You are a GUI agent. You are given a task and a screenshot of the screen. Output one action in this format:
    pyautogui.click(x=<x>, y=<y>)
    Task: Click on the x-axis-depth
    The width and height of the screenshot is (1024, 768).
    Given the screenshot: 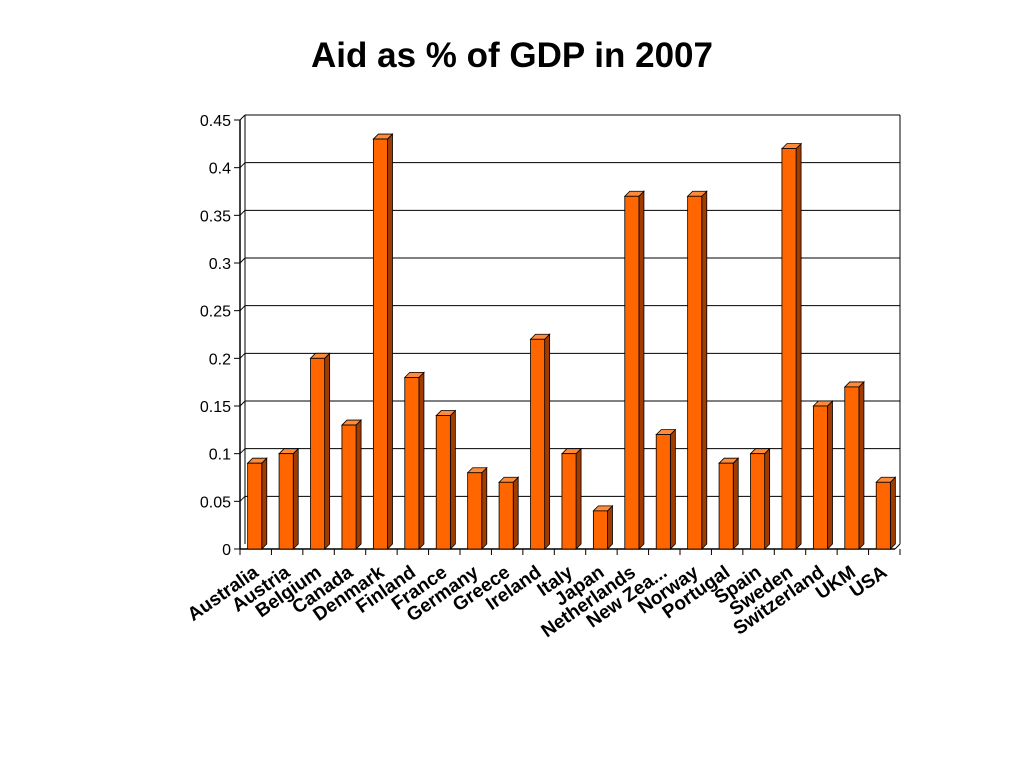 What is the action you would take?
    pyautogui.click(x=897, y=546)
    